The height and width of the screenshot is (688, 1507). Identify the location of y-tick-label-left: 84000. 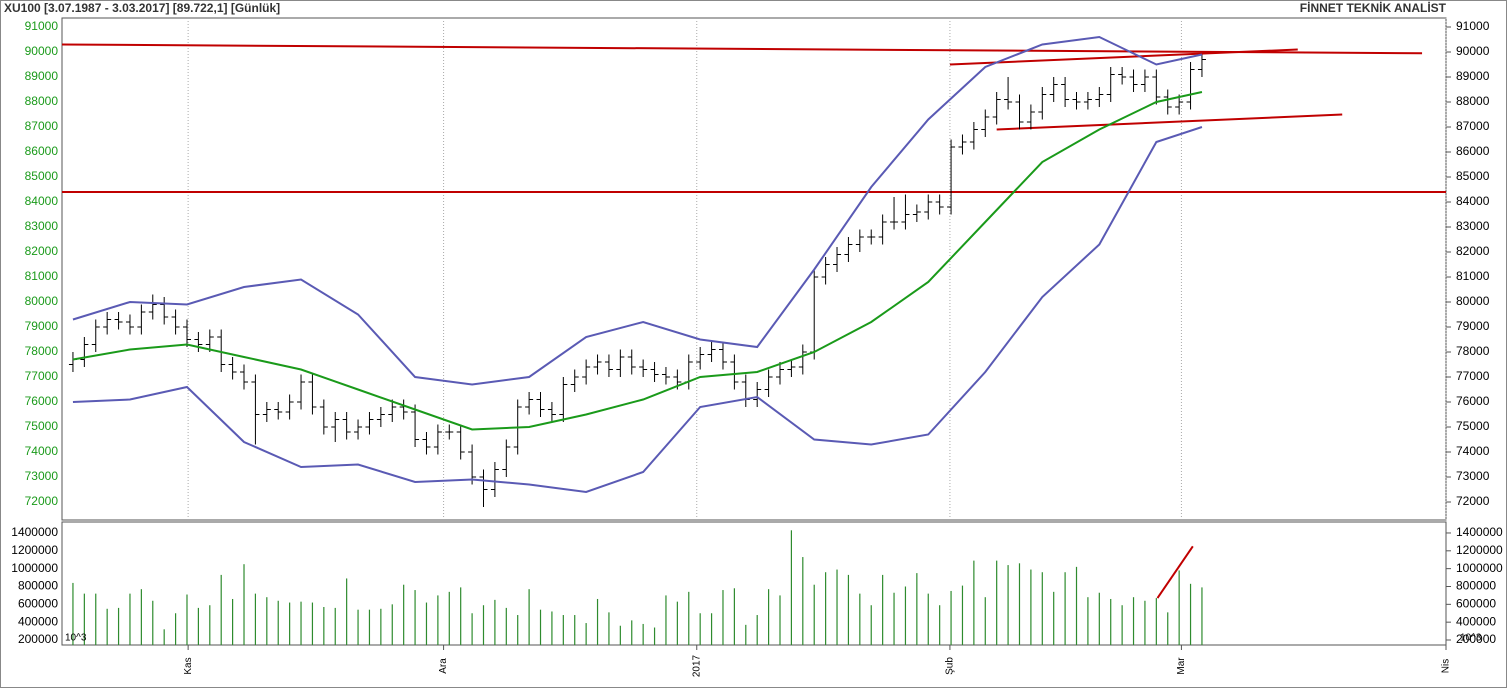
(42, 201).